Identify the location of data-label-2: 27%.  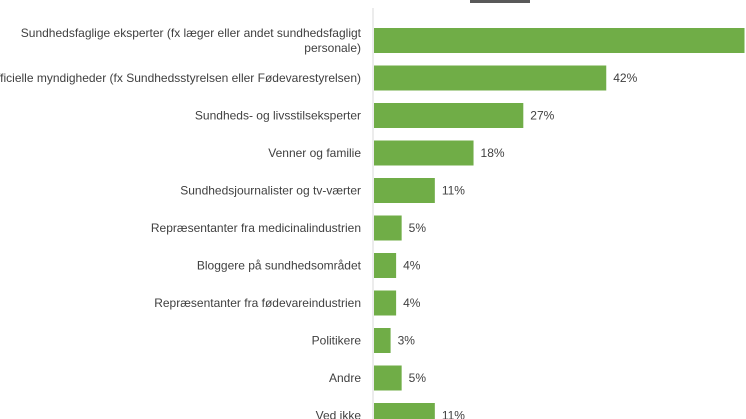
(542, 116).